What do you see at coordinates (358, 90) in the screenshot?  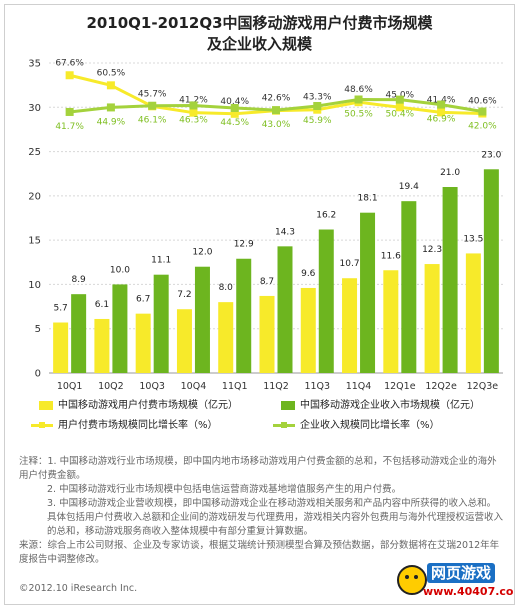 I see `user-growth-label: 48.6%` at bounding box center [358, 90].